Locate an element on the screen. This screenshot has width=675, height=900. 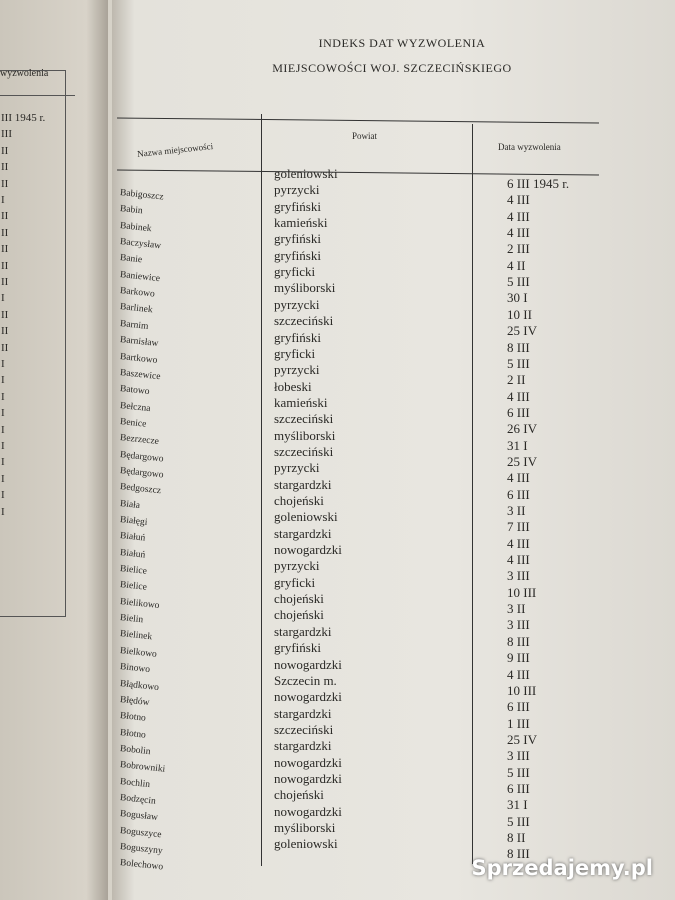
place-name: Bodzęcin is located at coordinates (138, 799).